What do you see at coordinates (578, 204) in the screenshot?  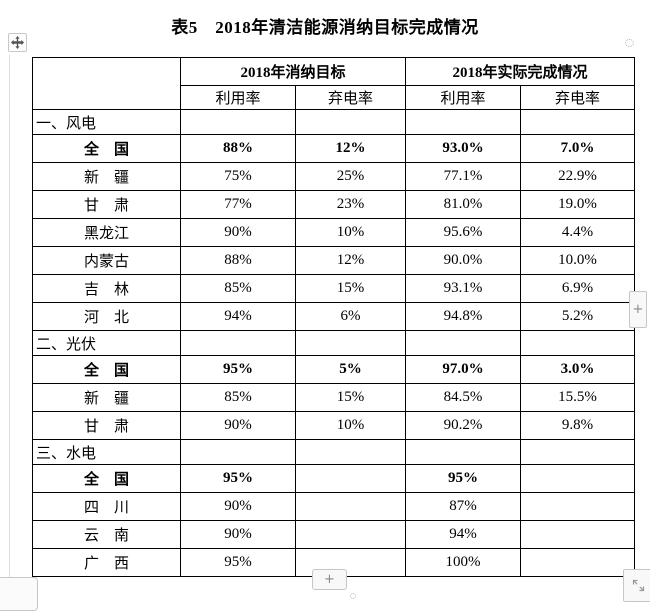 I see `cell-value: 19.0%` at bounding box center [578, 204].